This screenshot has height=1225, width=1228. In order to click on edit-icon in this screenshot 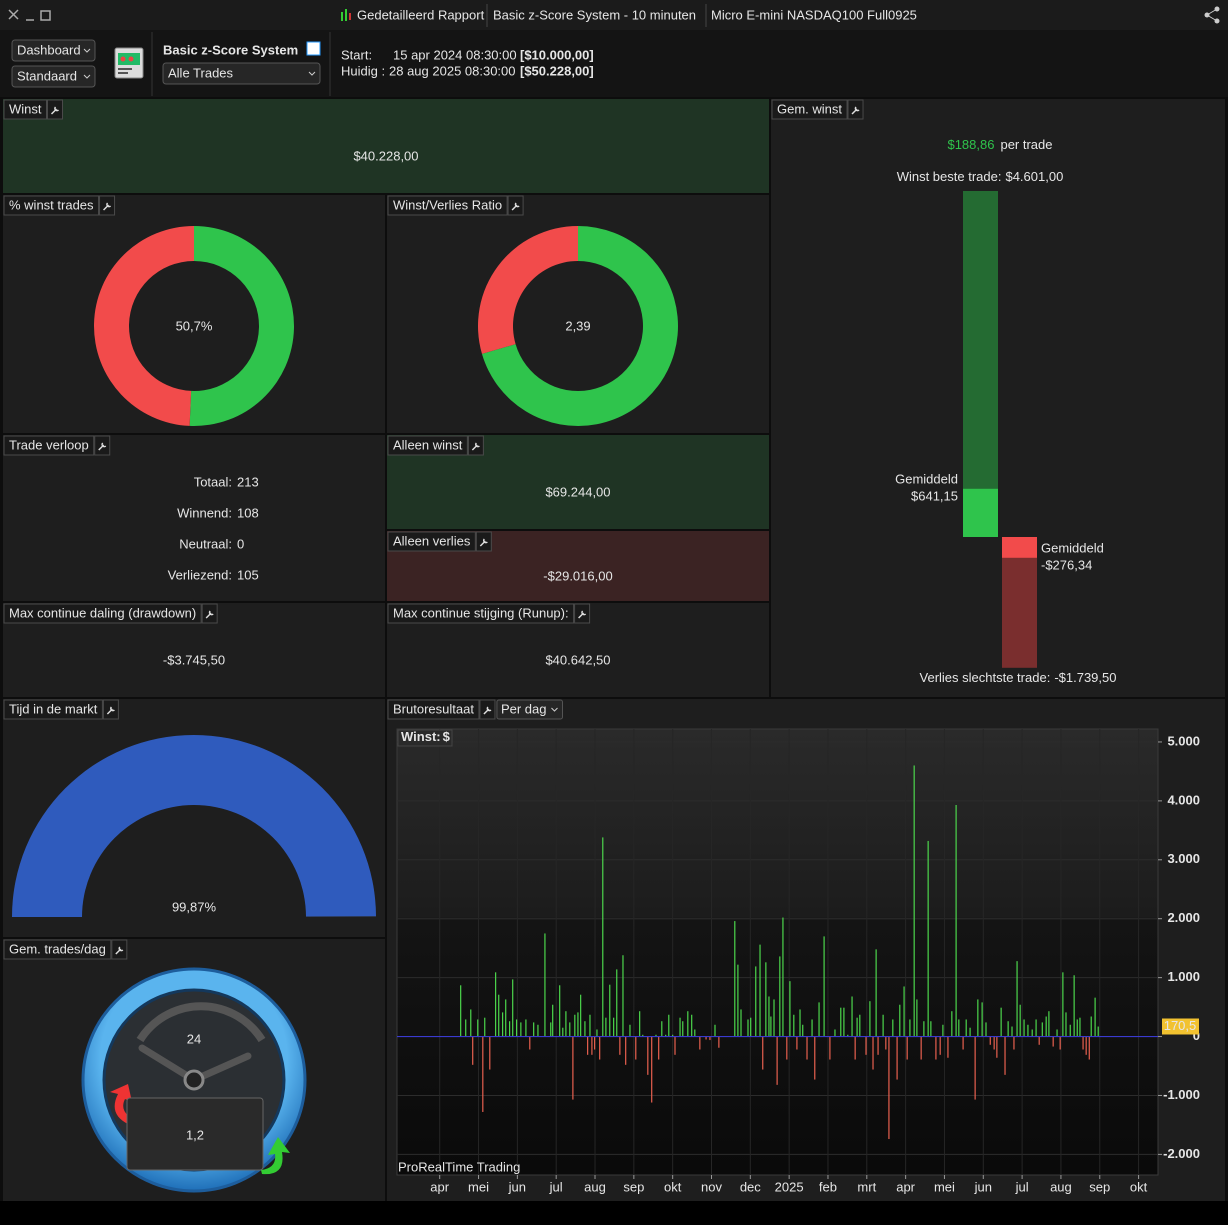, I will do `click(313, 48)`.